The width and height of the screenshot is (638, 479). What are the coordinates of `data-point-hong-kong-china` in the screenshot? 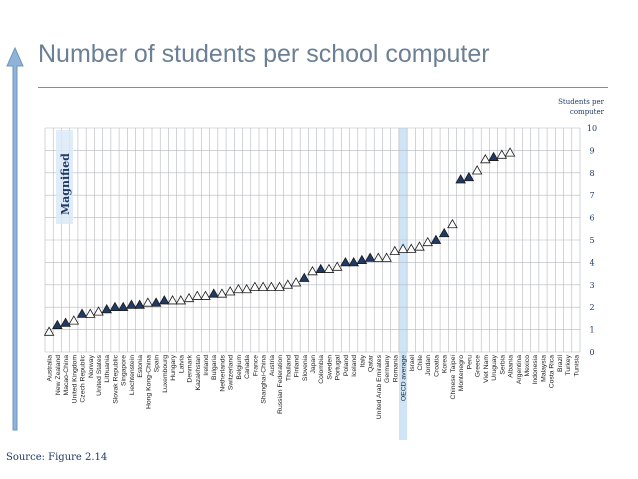 It's located at (148, 302).